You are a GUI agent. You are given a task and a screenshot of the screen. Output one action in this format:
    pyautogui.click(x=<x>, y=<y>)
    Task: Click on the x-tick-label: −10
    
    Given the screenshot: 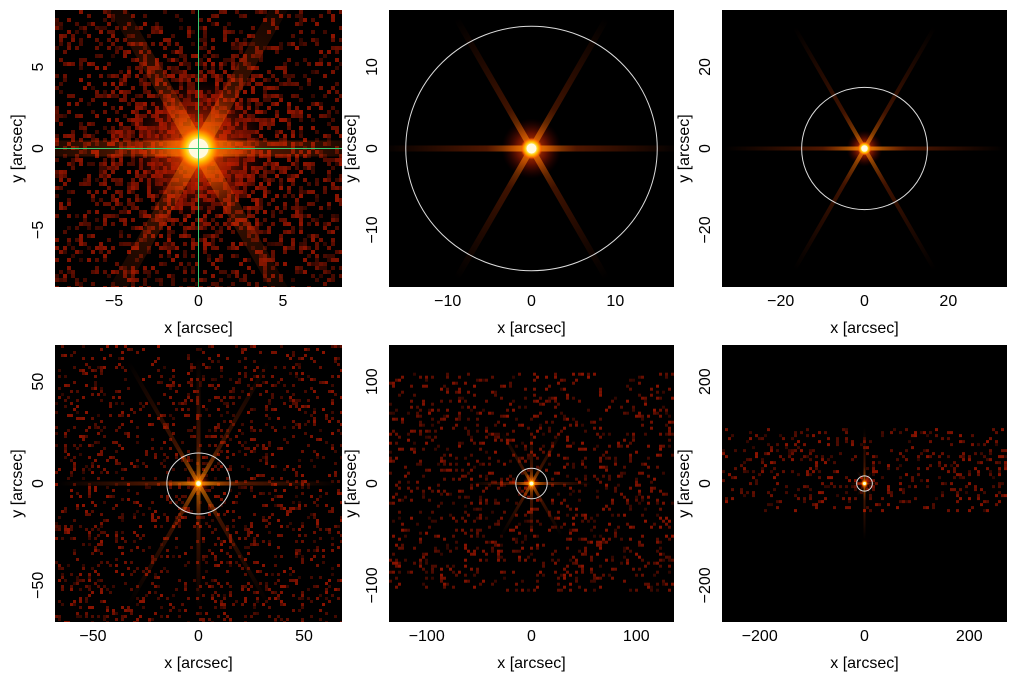 What is the action you would take?
    pyautogui.click(x=447, y=301)
    